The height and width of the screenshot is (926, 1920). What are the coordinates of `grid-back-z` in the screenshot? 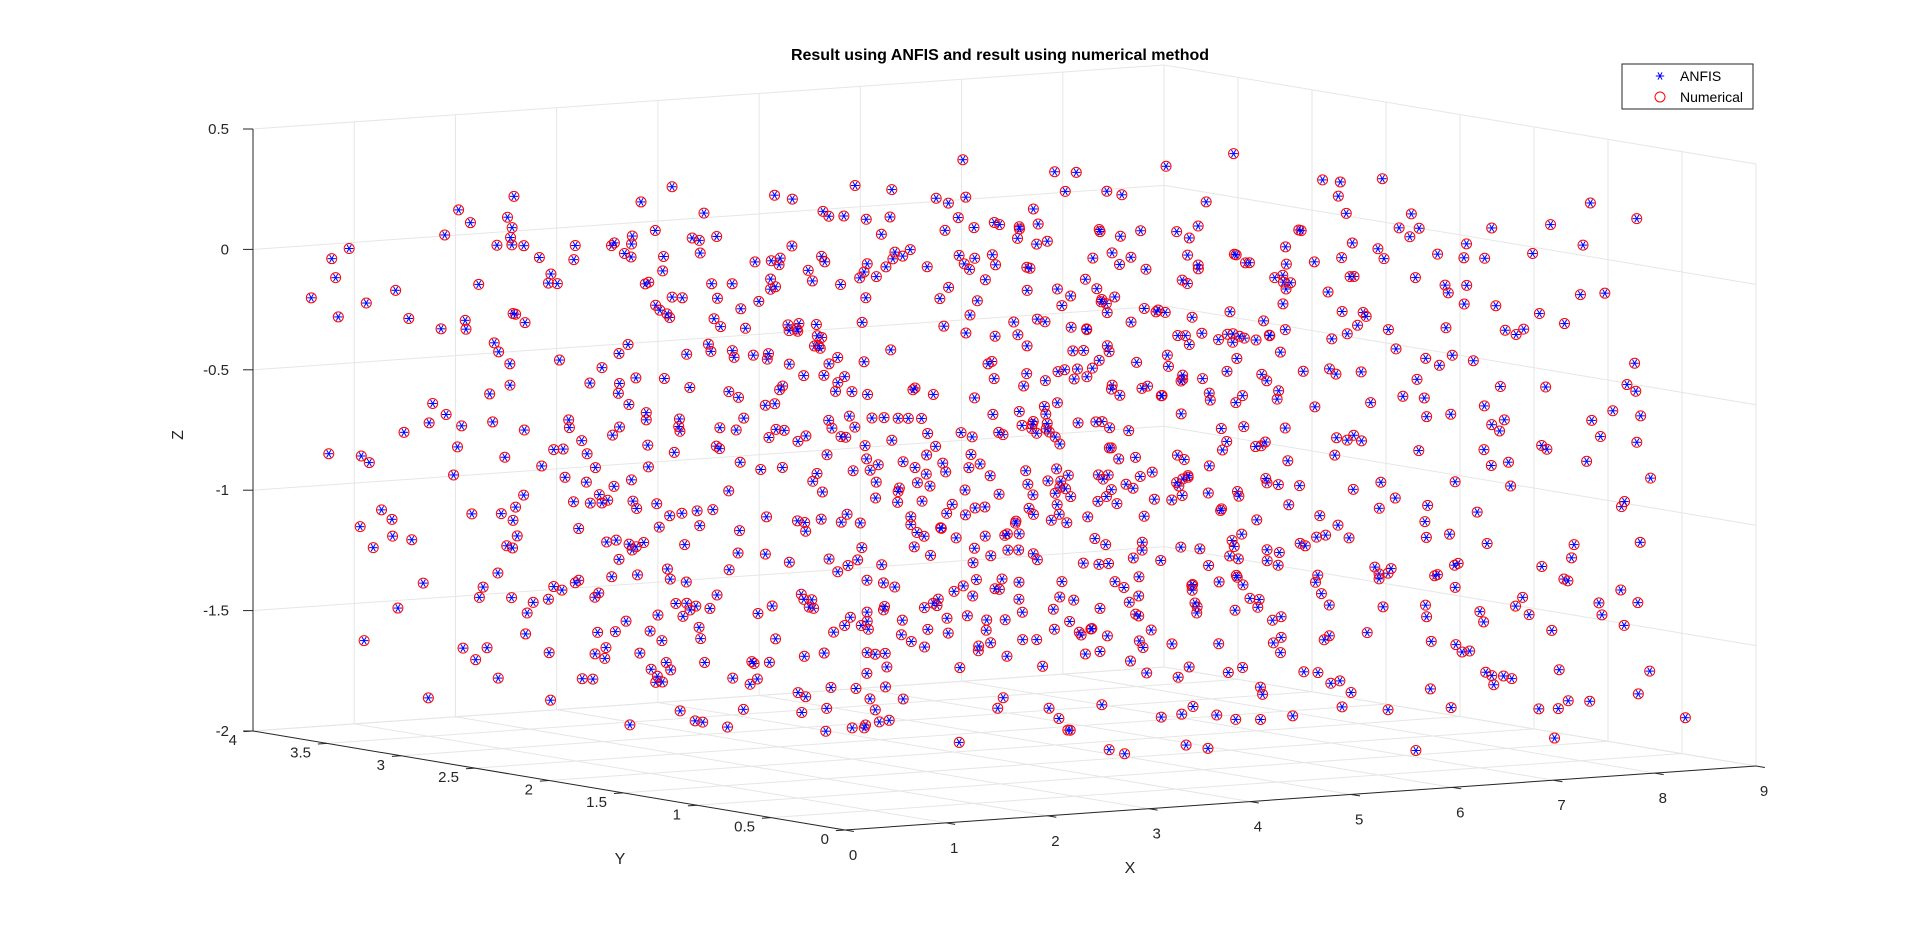 It's located at (708, 579).